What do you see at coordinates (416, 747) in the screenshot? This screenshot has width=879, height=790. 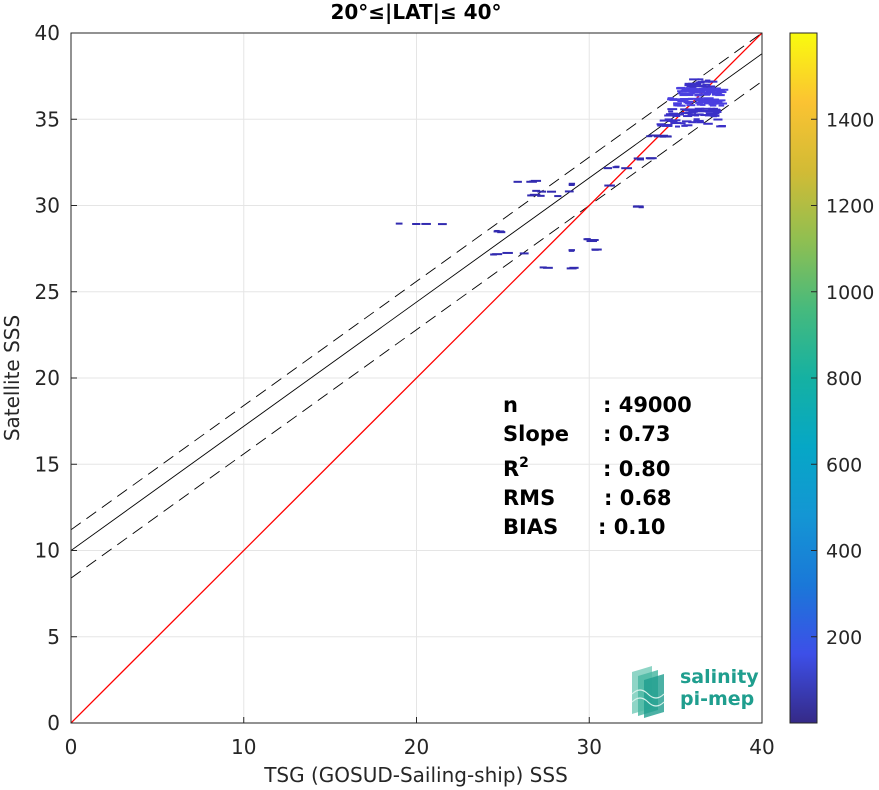 I see `x-tick-label: 20` at bounding box center [416, 747].